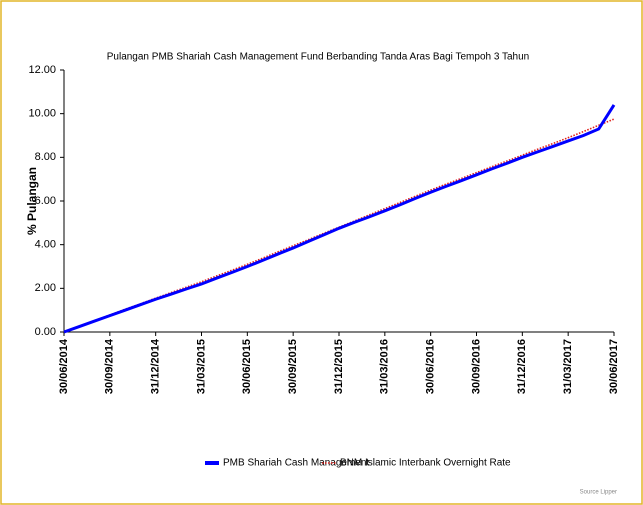 Image resolution: width=643 pixels, height=505 pixels. Describe the element at coordinates (522, 366) in the screenshot. I see `x-tick-label: 31/12/2016` at that location.